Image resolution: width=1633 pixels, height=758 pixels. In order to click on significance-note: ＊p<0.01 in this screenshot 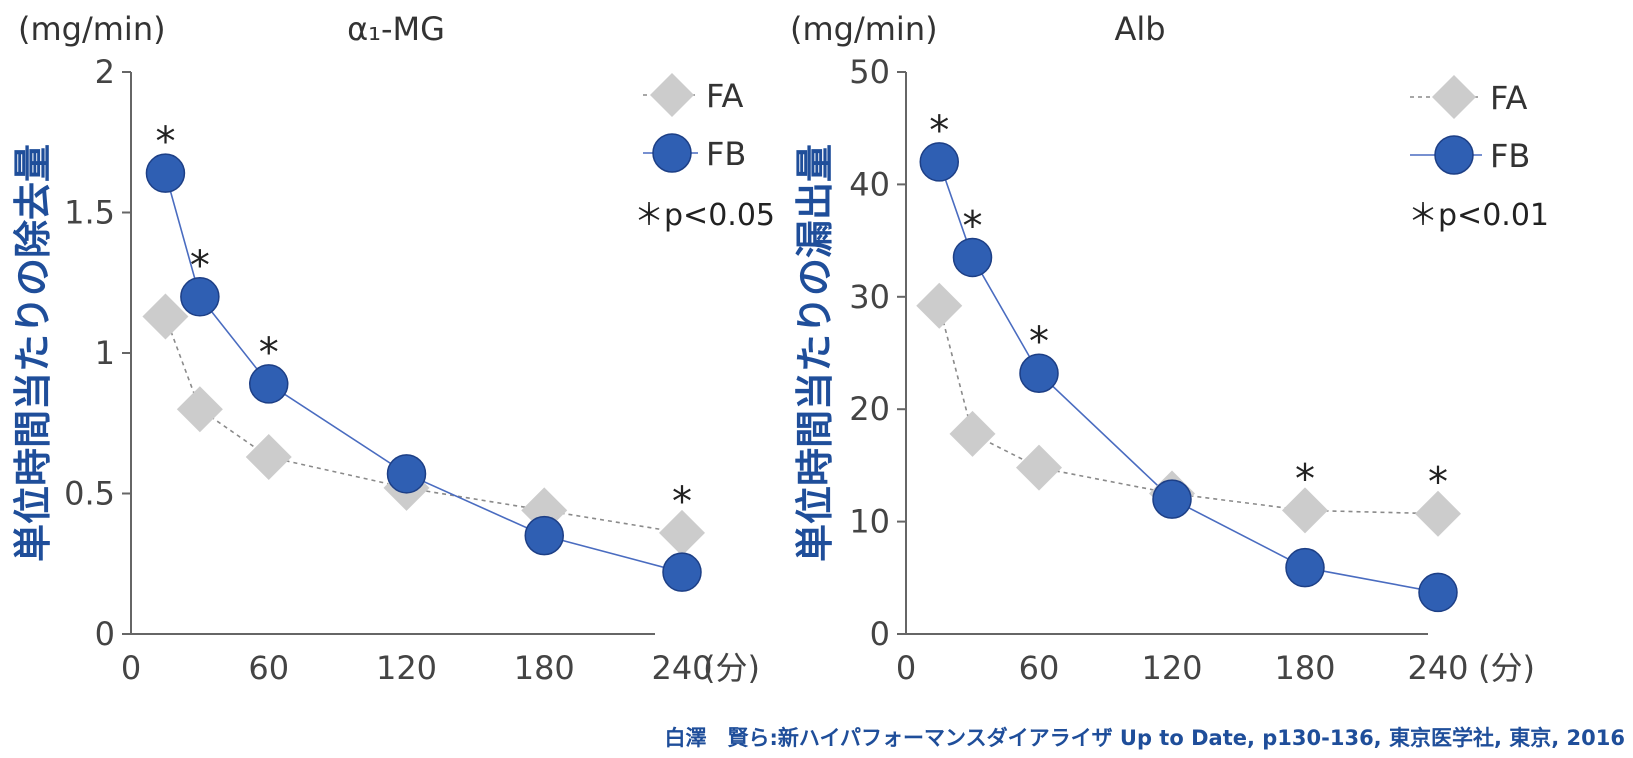, I will do `click(1478, 215)`.